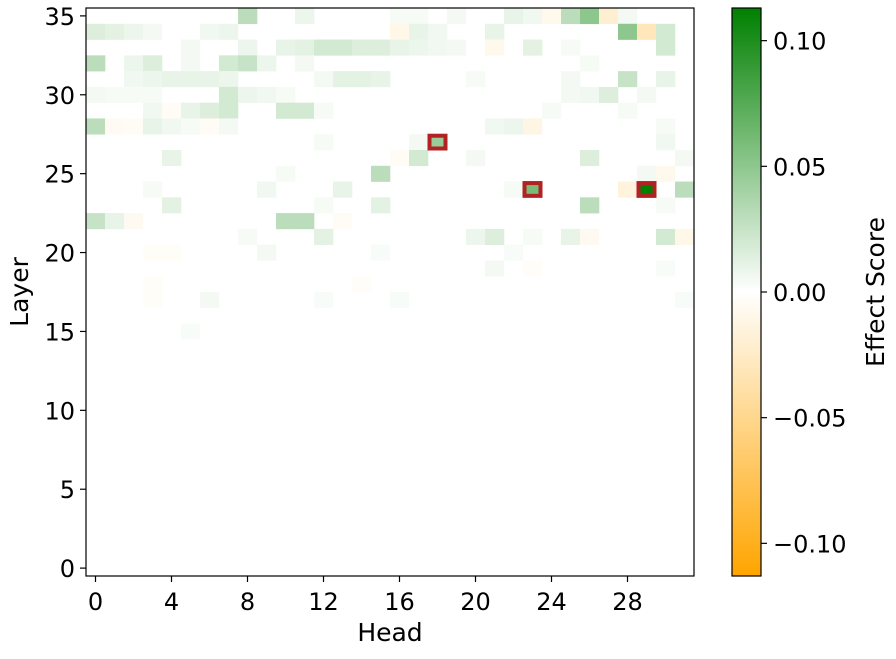 The image size is (896, 659). What do you see at coordinates (810, 544) in the screenshot?
I see `colorbar-tick-label: −0.10` at bounding box center [810, 544].